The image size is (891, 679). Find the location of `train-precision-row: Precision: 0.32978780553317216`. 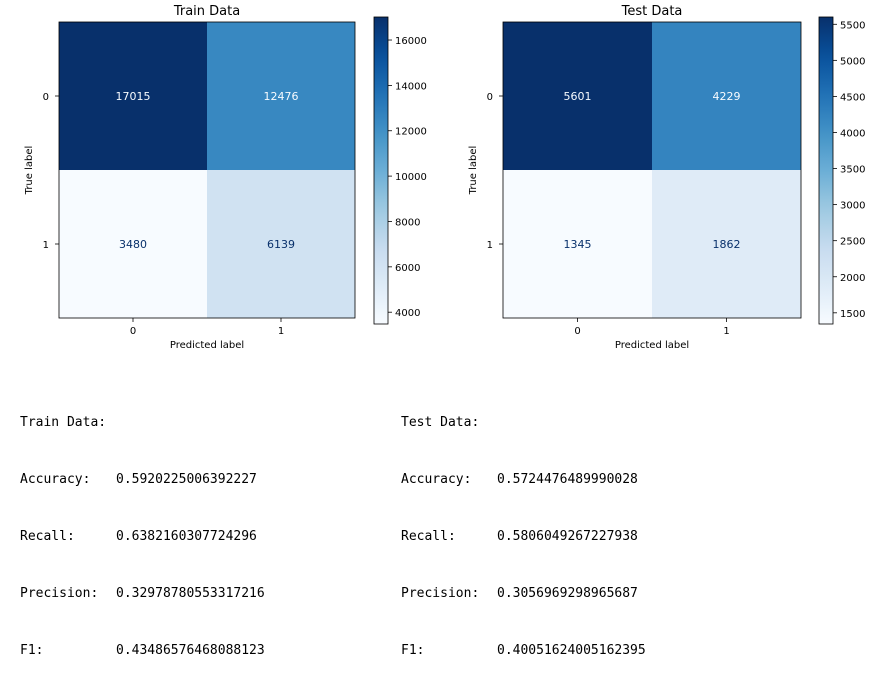

train-precision-row: Precision: 0.32978780553317216 is located at coordinates (142, 593).